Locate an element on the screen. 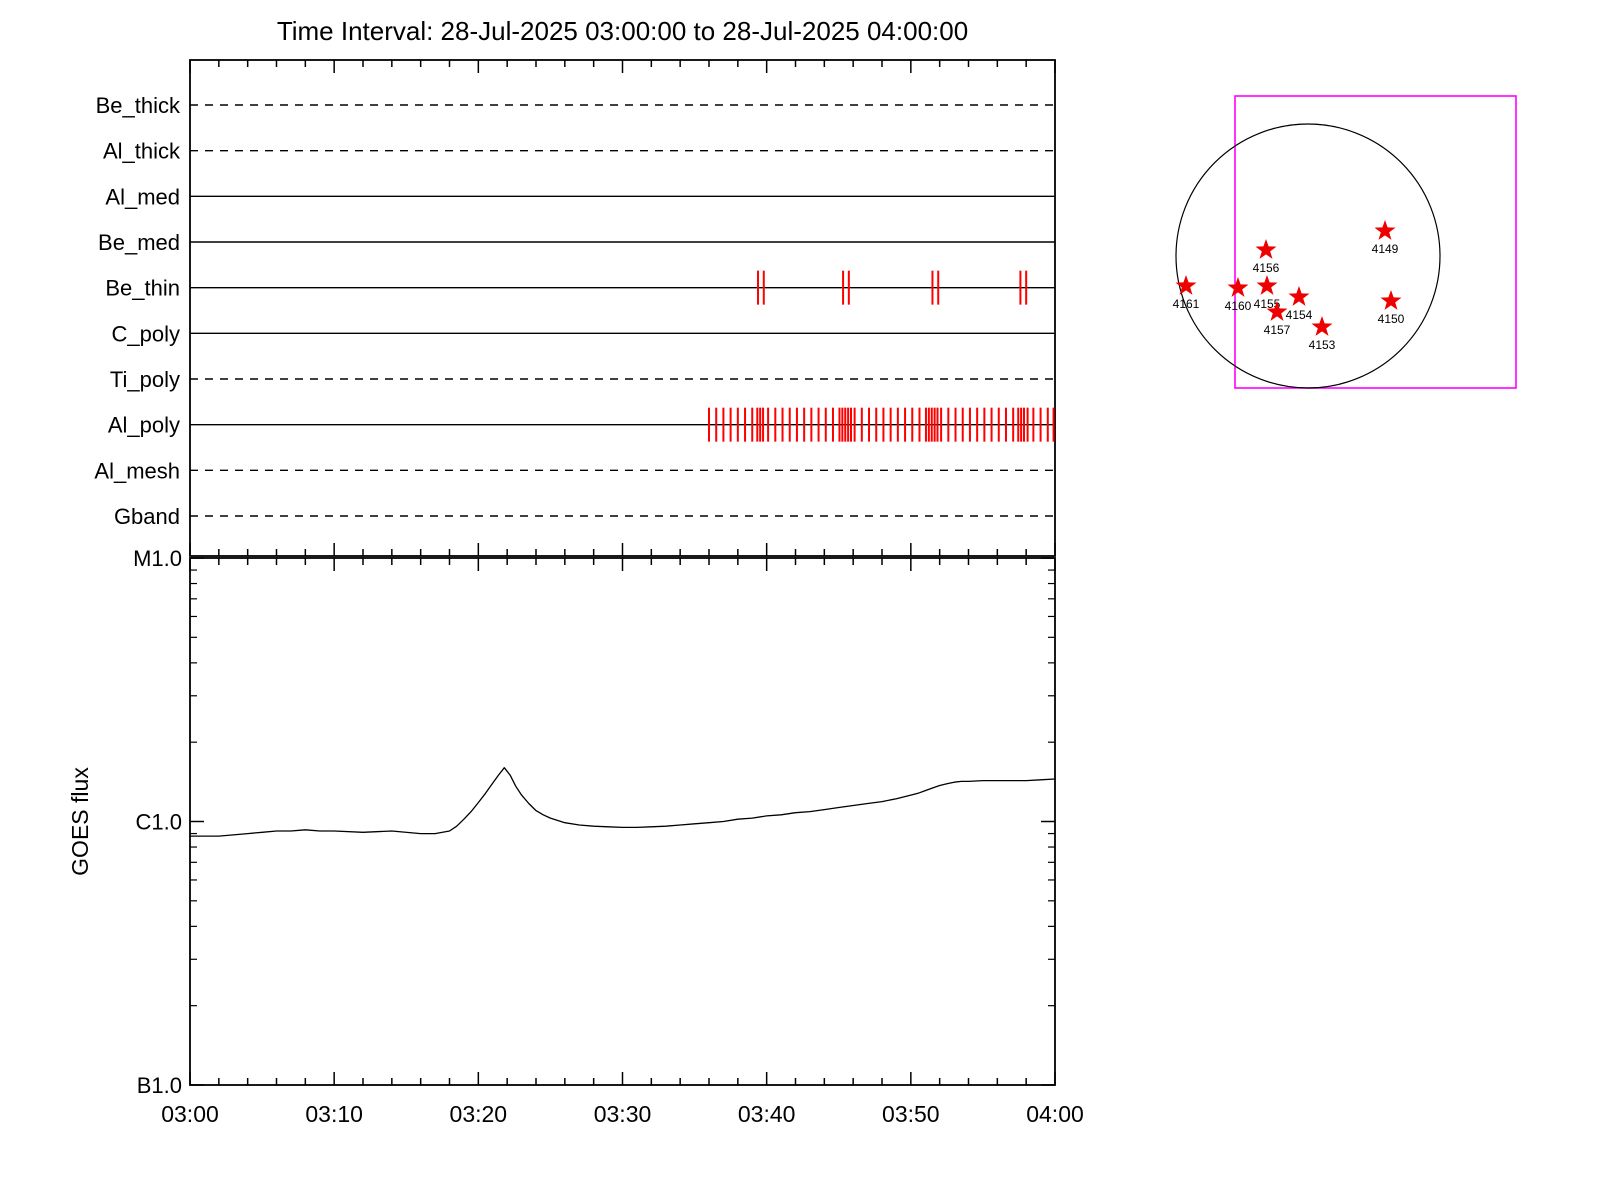  active-region-label: 4153 is located at coordinates (1322, 345).